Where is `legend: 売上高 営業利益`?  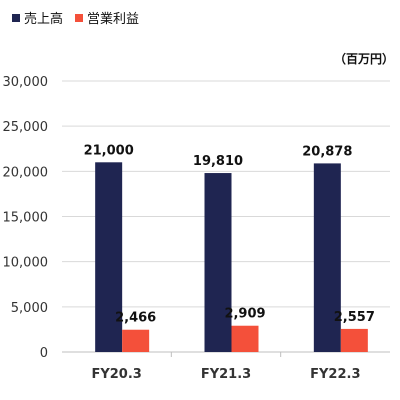 legend: 売上高 営業利益 is located at coordinates (81, 17).